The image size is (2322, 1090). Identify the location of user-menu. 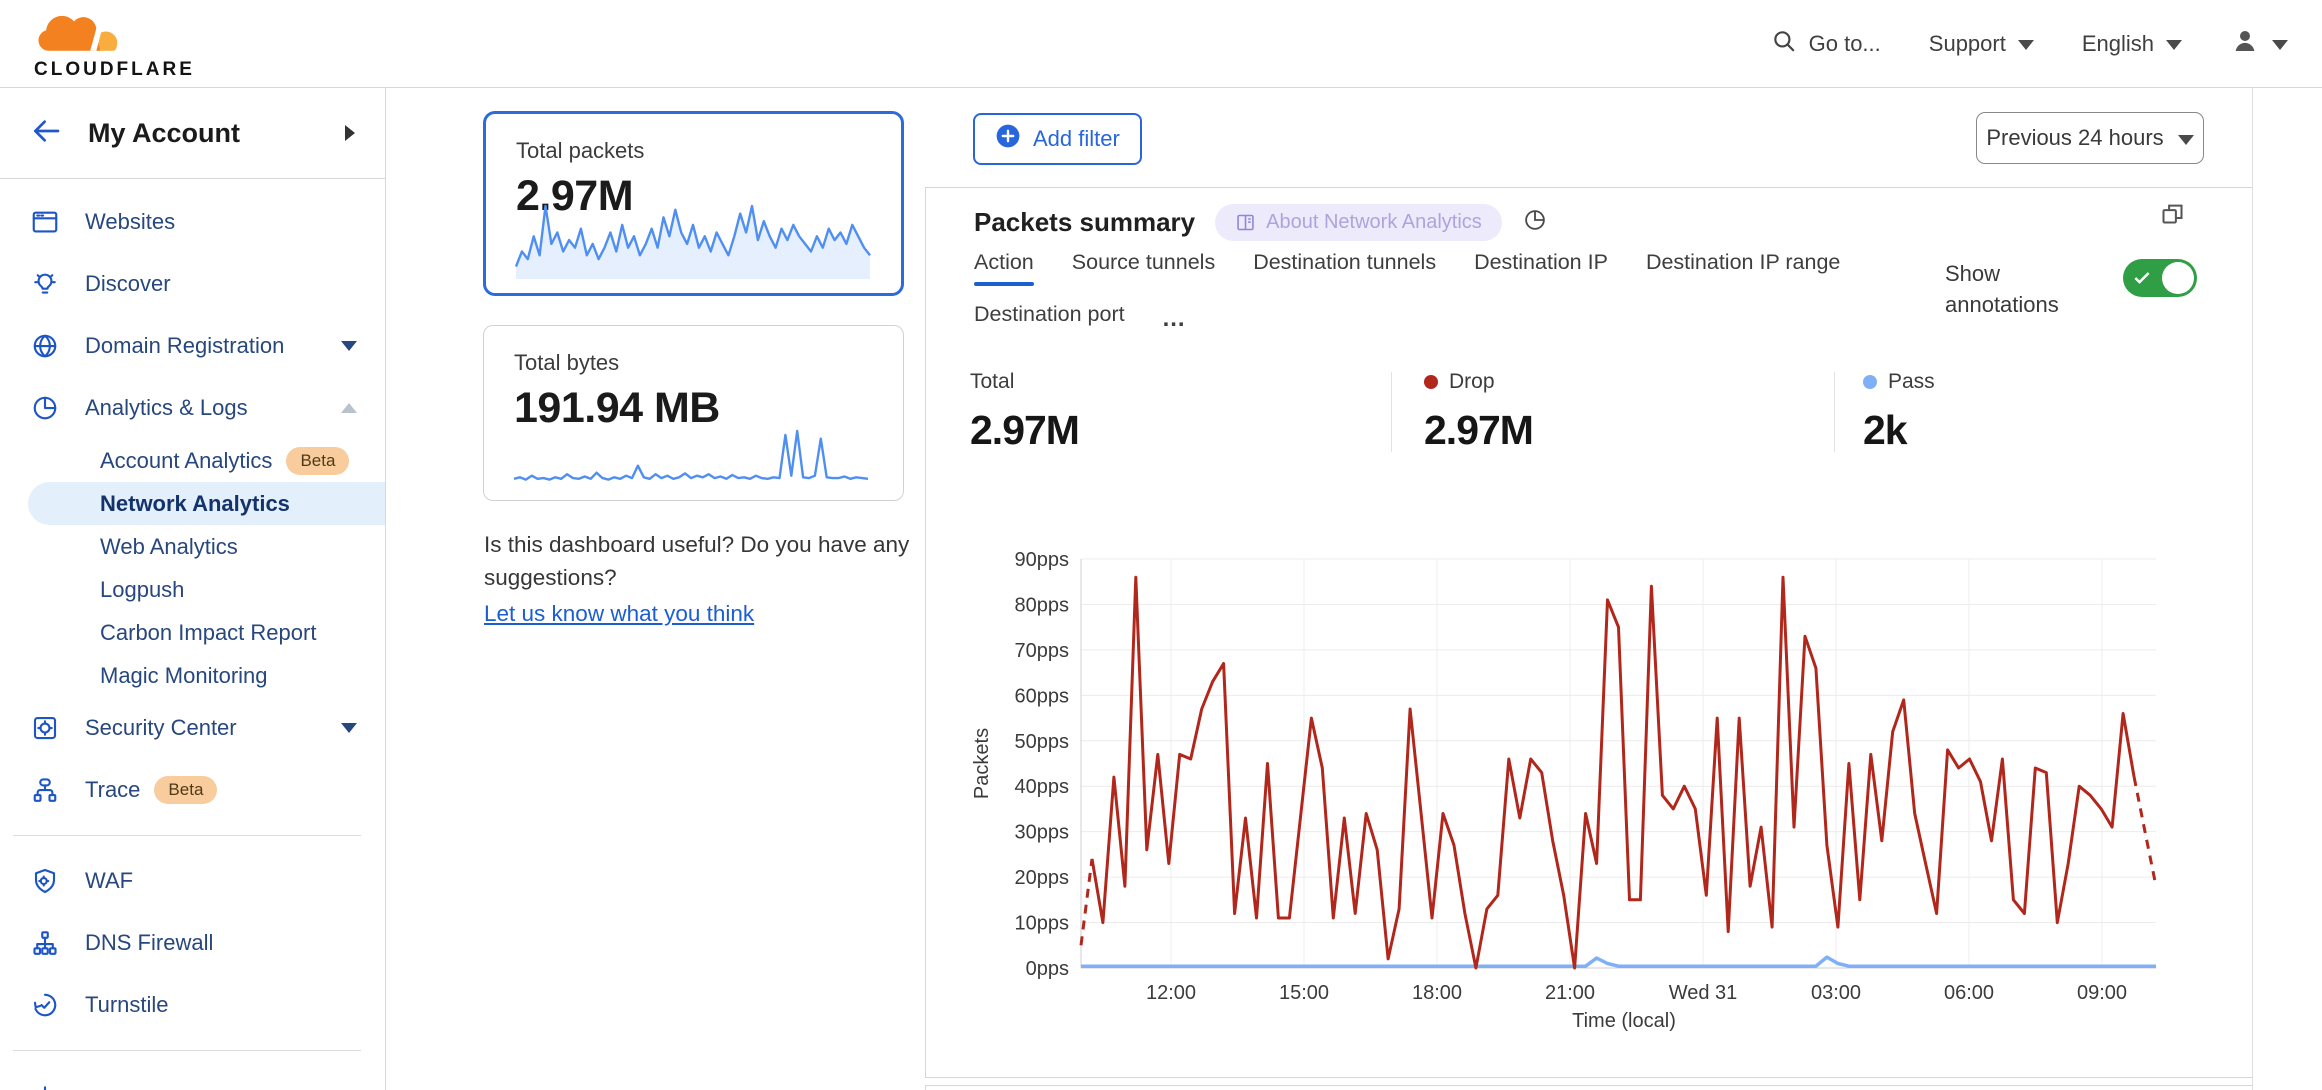
(2259, 44).